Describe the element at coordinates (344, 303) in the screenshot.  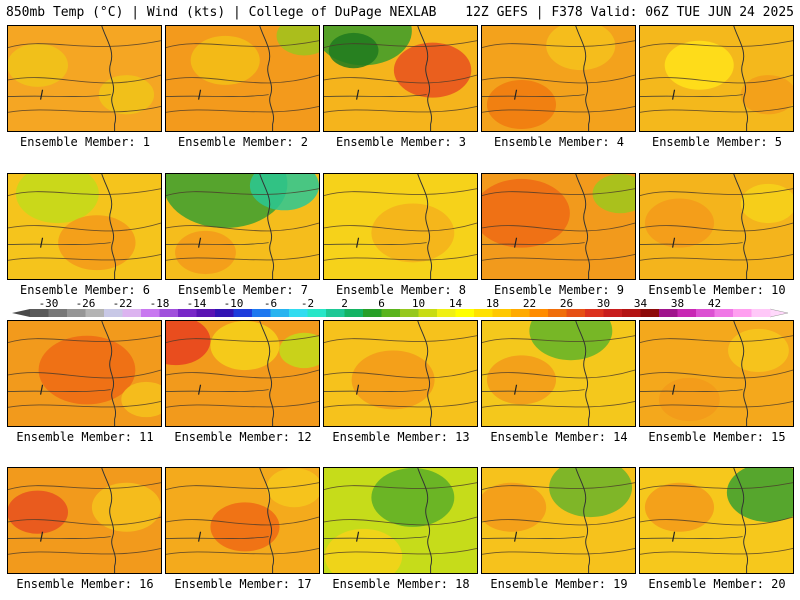
I see `colorbar-tick-label: 2` at that location.